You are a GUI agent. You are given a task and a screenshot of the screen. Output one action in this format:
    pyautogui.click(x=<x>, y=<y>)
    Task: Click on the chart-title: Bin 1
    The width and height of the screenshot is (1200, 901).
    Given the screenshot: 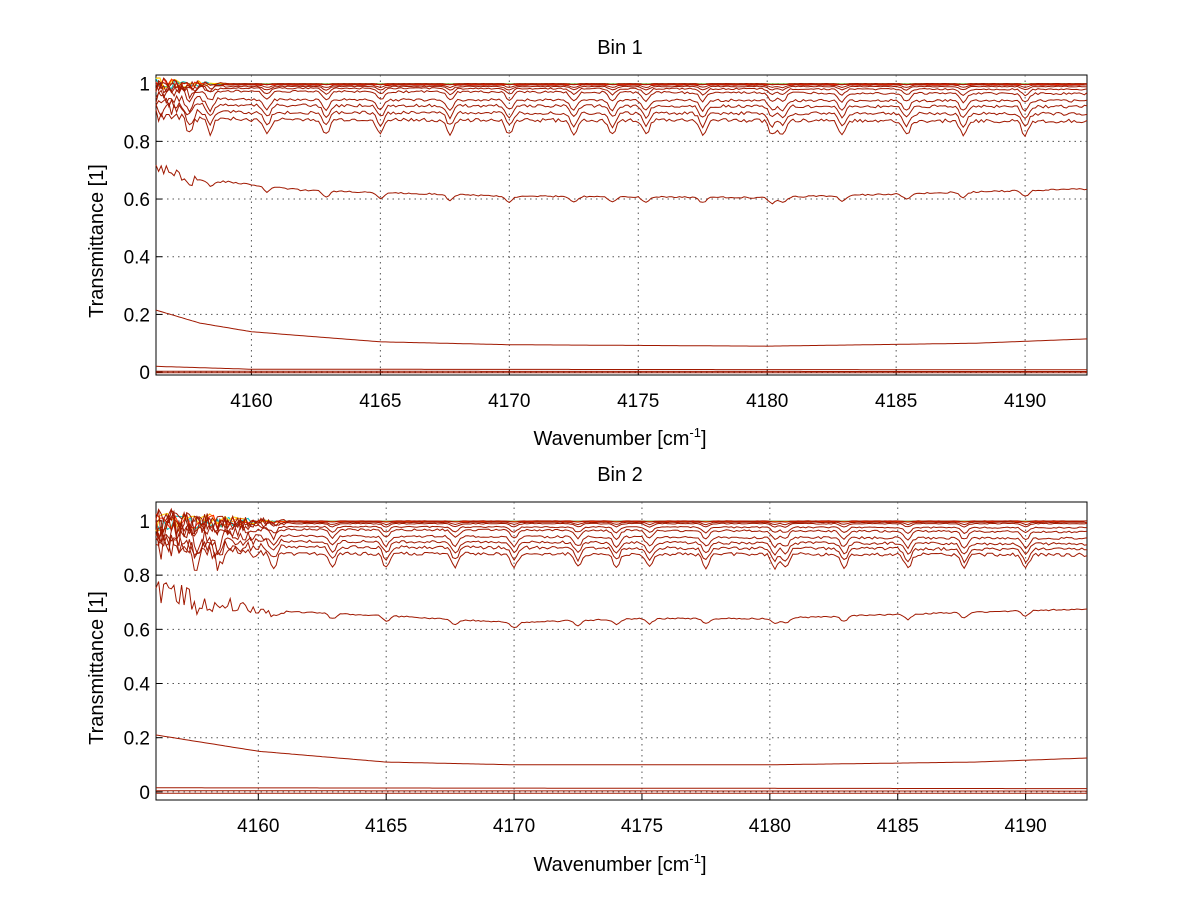 What is the action you would take?
    pyautogui.click(x=620, y=48)
    